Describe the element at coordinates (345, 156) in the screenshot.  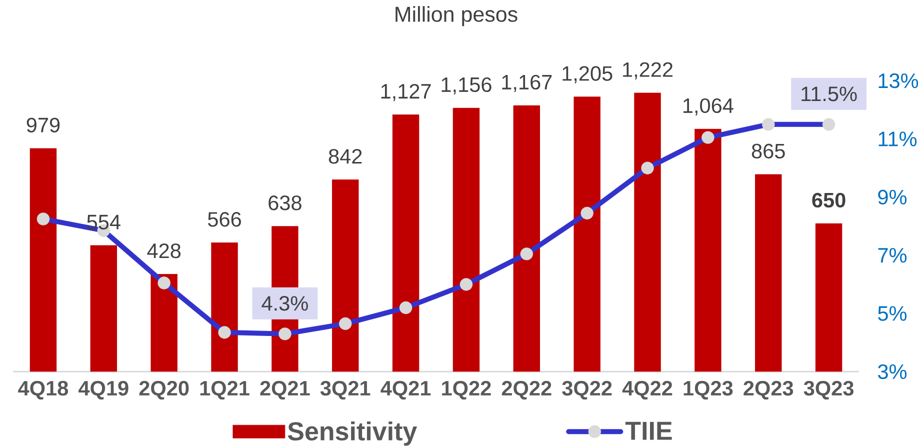
I see `data-label: 842` at that location.